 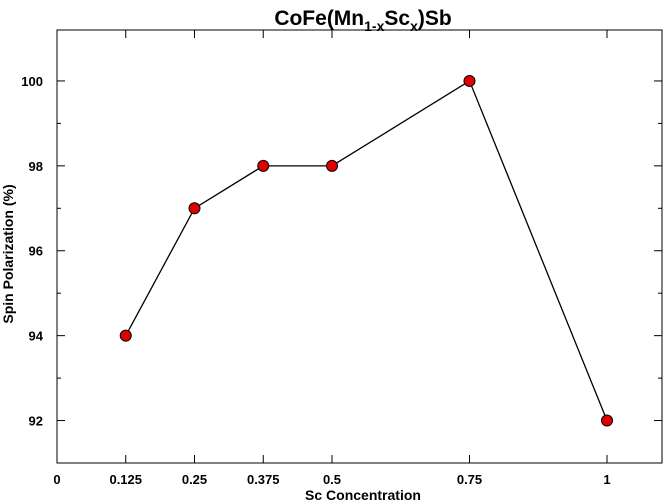 I want to click on x-axis-label: Sc Concentration, so click(x=363, y=495).